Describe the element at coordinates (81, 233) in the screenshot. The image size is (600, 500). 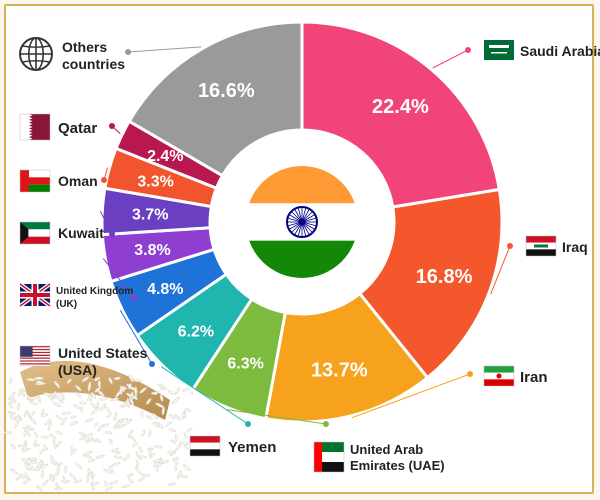
I see `country-label: Kuwait` at that location.